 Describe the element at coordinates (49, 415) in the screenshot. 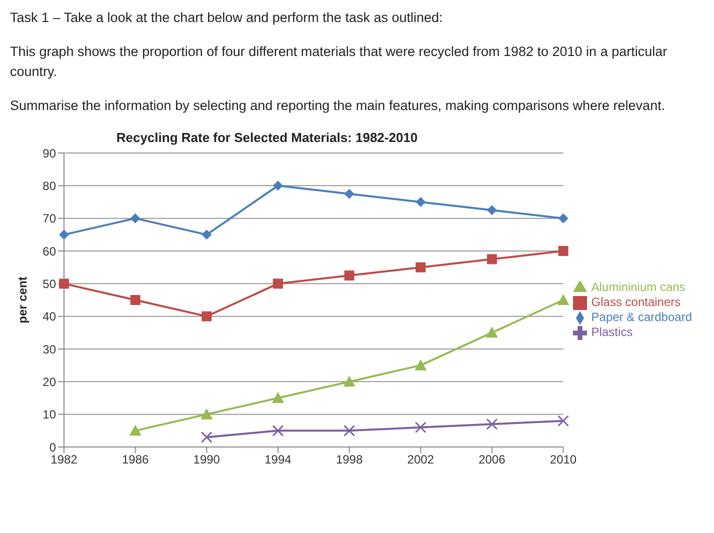

I see `y-tick-label: 10` at that location.